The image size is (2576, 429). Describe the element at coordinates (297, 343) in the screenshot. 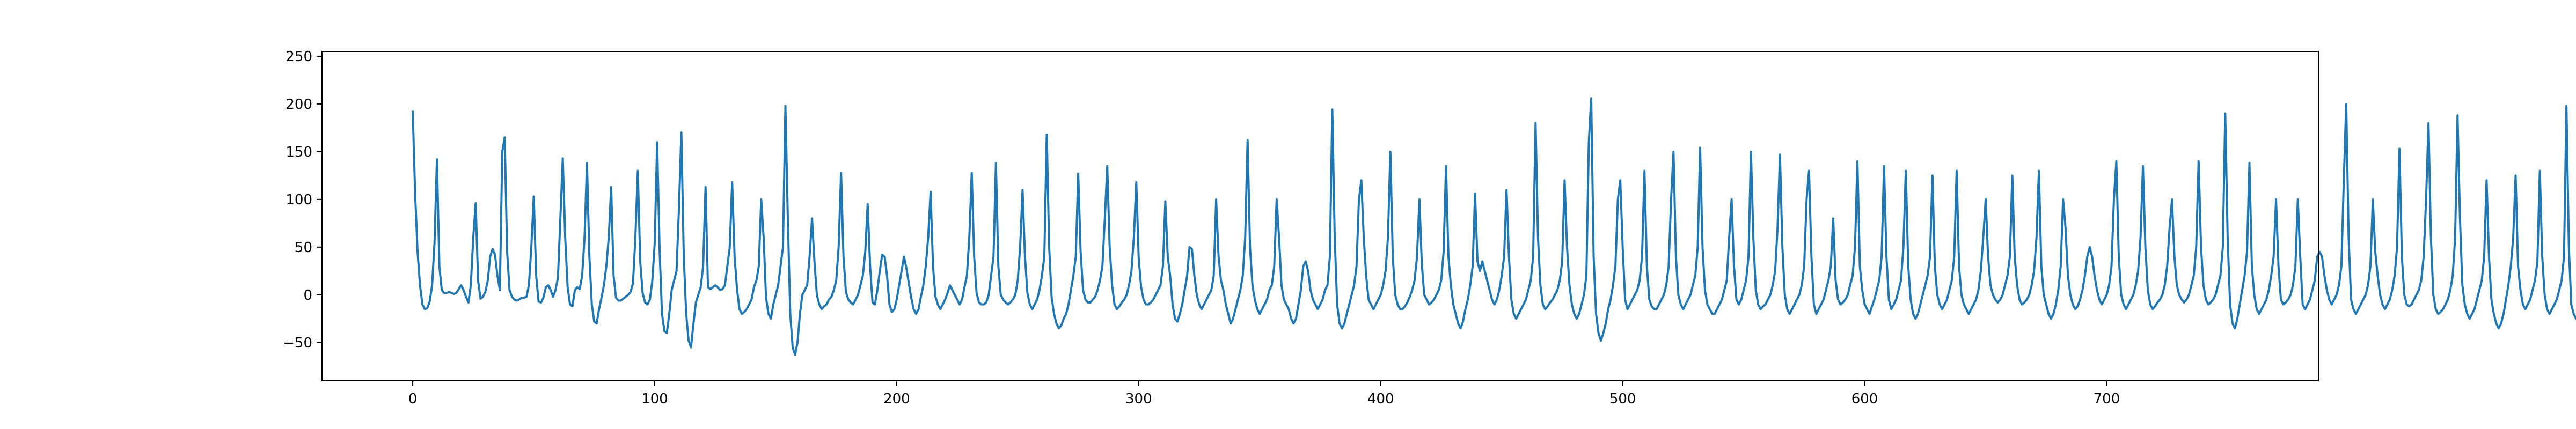

I see `y-tick-label: −50` at that location.